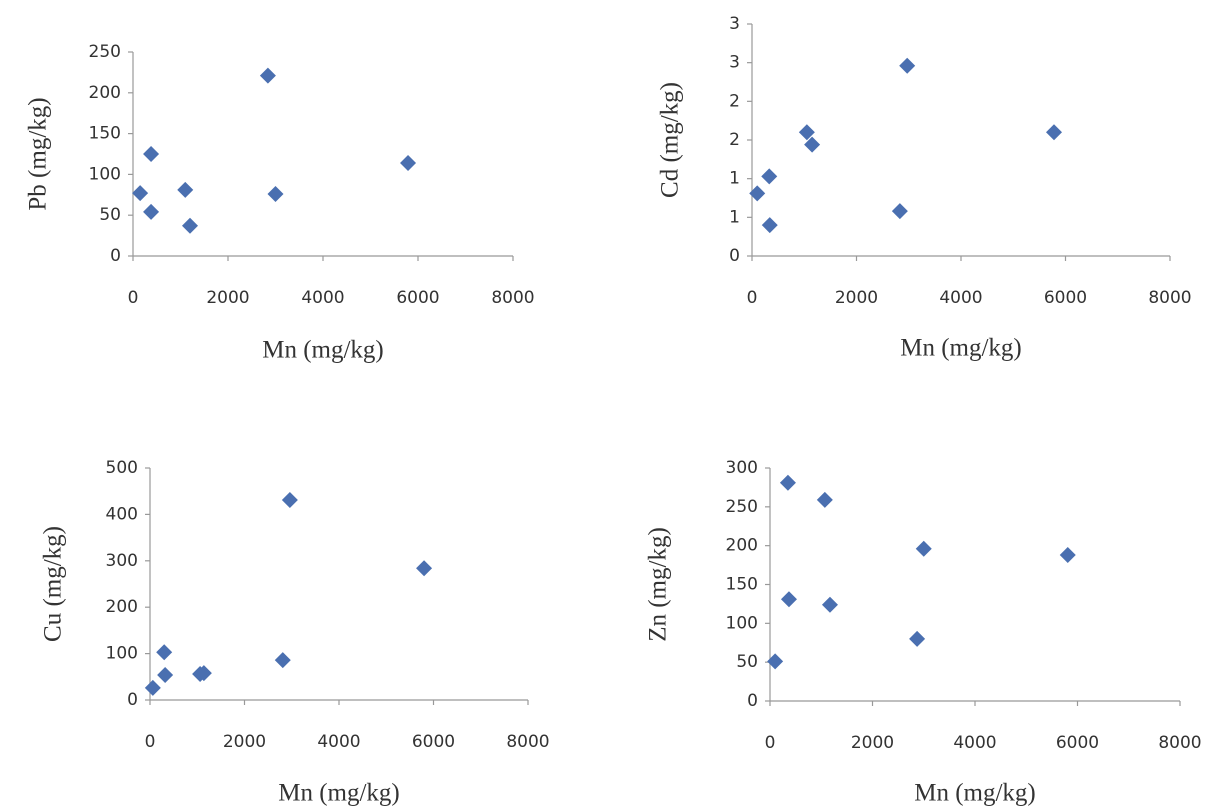 The image size is (1225, 807). Describe the element at coordinates (53, 584) in the screenshot. I see `y-axis-title: Cu (mg/kg)` at that location.